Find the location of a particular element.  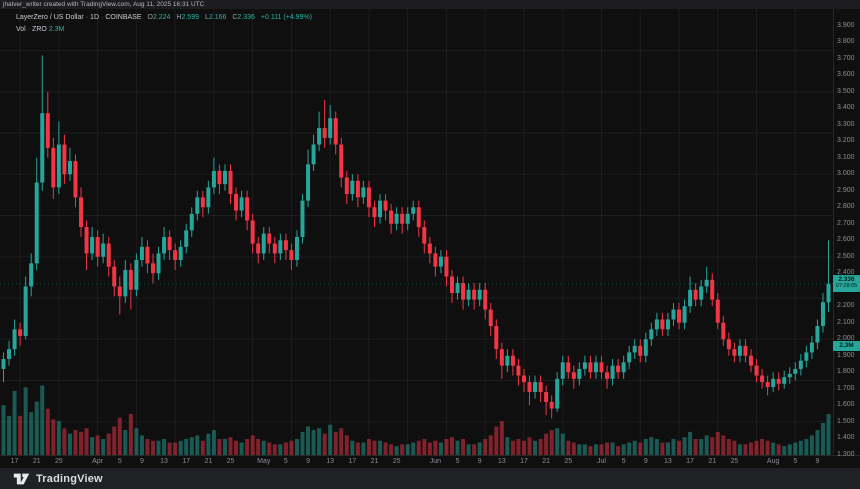

volume-histogram is located at coordinates (416, 420).